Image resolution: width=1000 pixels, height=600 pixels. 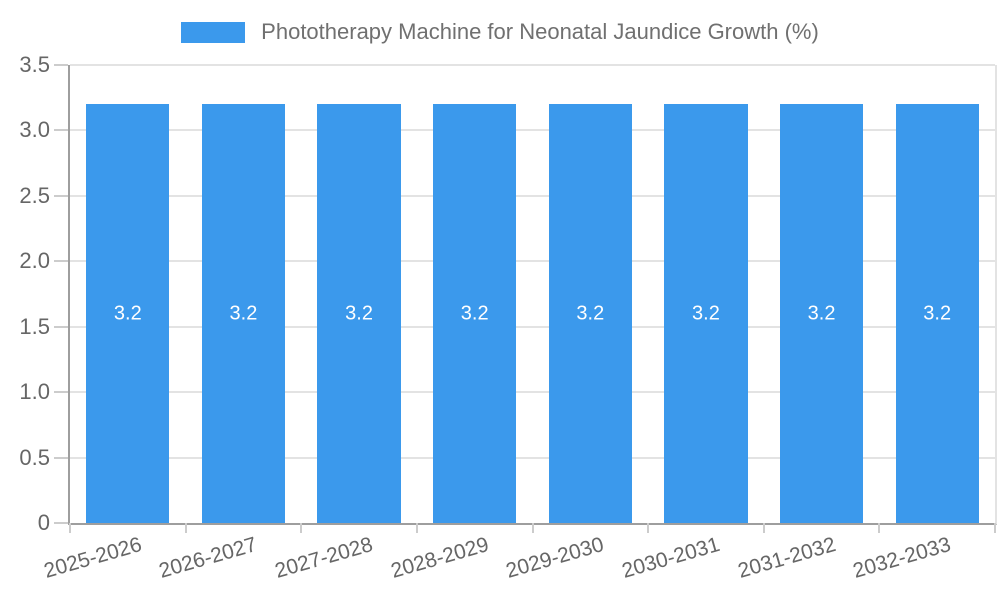 I want to click on y-axis-tick-label: 2.0, so click(x=34, y=261).